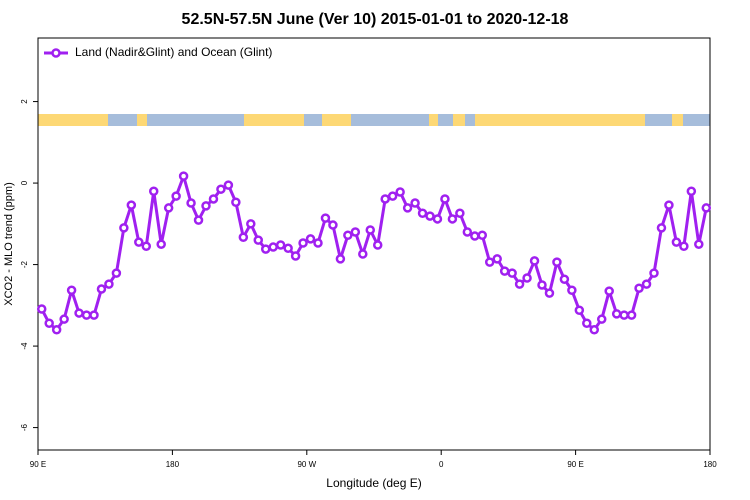 The image size is (750, 500). Describe the element at coordinates (24, 427) in the screenshot. I see `y-tick-label: -6` at that location.